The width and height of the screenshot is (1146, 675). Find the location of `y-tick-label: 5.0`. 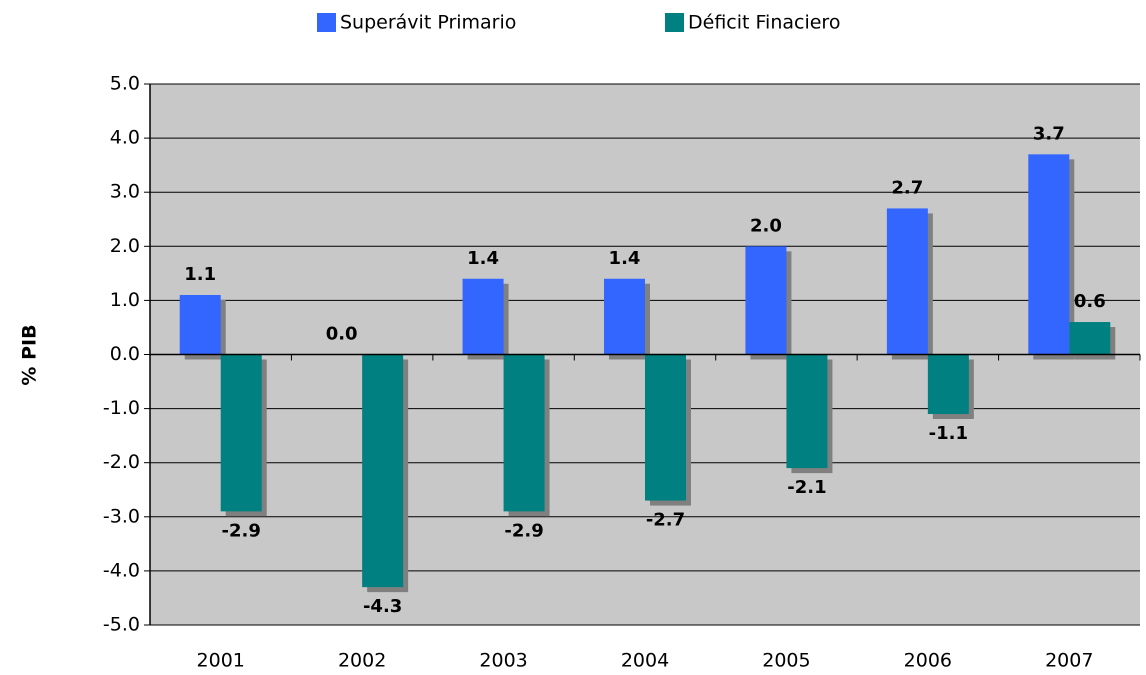

y-tick-label: 5.0 is located at coordinates (125, 84).